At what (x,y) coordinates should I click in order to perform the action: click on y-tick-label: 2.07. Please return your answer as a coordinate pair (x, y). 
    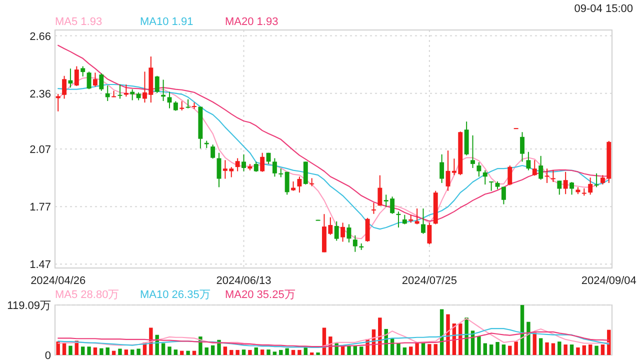
    Looking at the image, I should click on (40, 150).